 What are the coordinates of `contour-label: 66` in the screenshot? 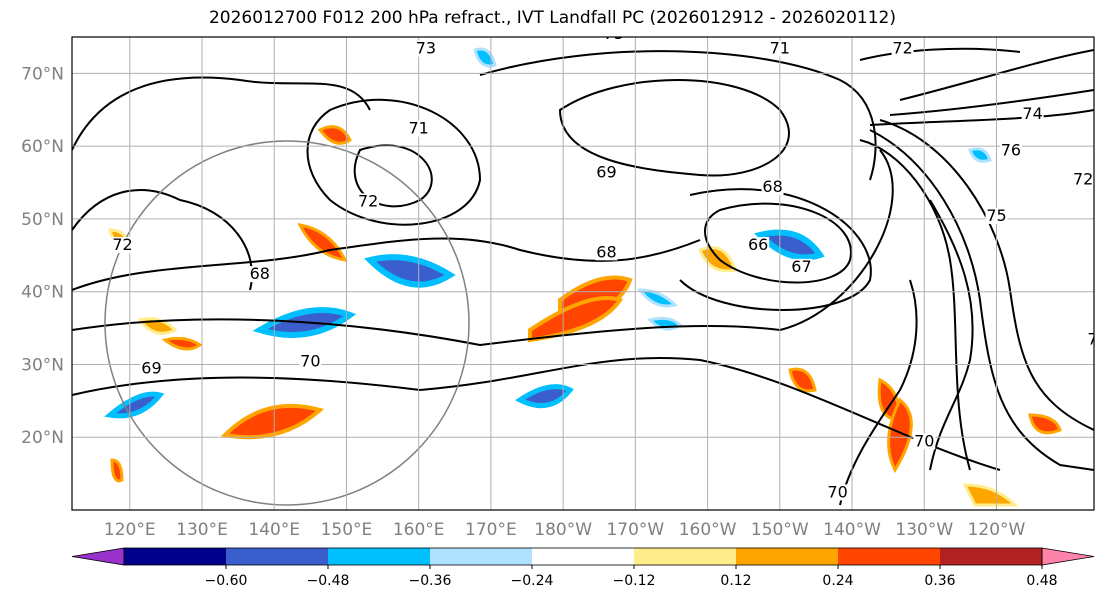 It's located at (758, 244).